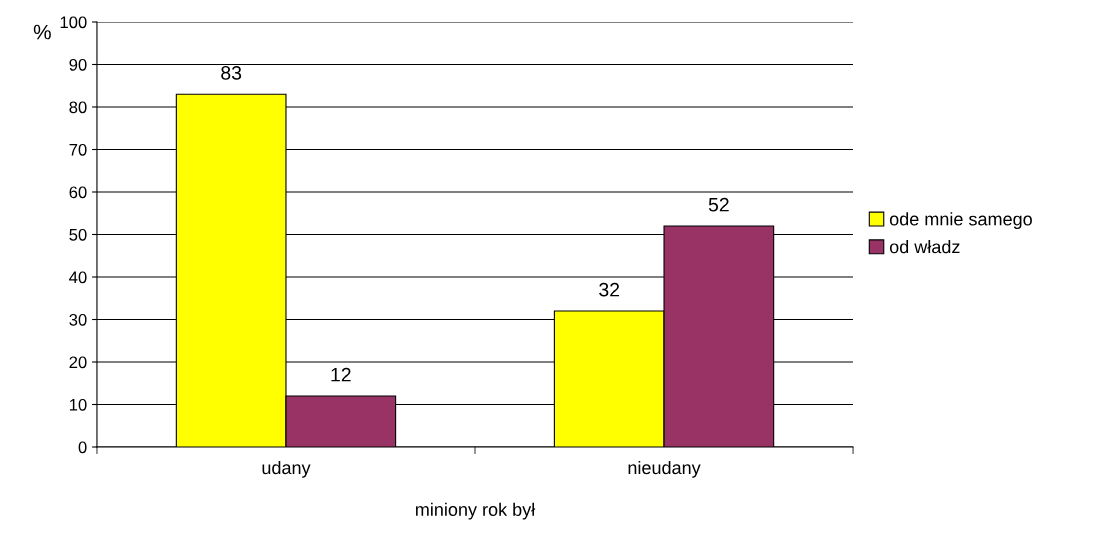 The image size is (1117, 547). What do you see at coordinates (960, 221) in the screenshot?
I see `legend-label: ode mnie samego` at bounding box center [960, 221].